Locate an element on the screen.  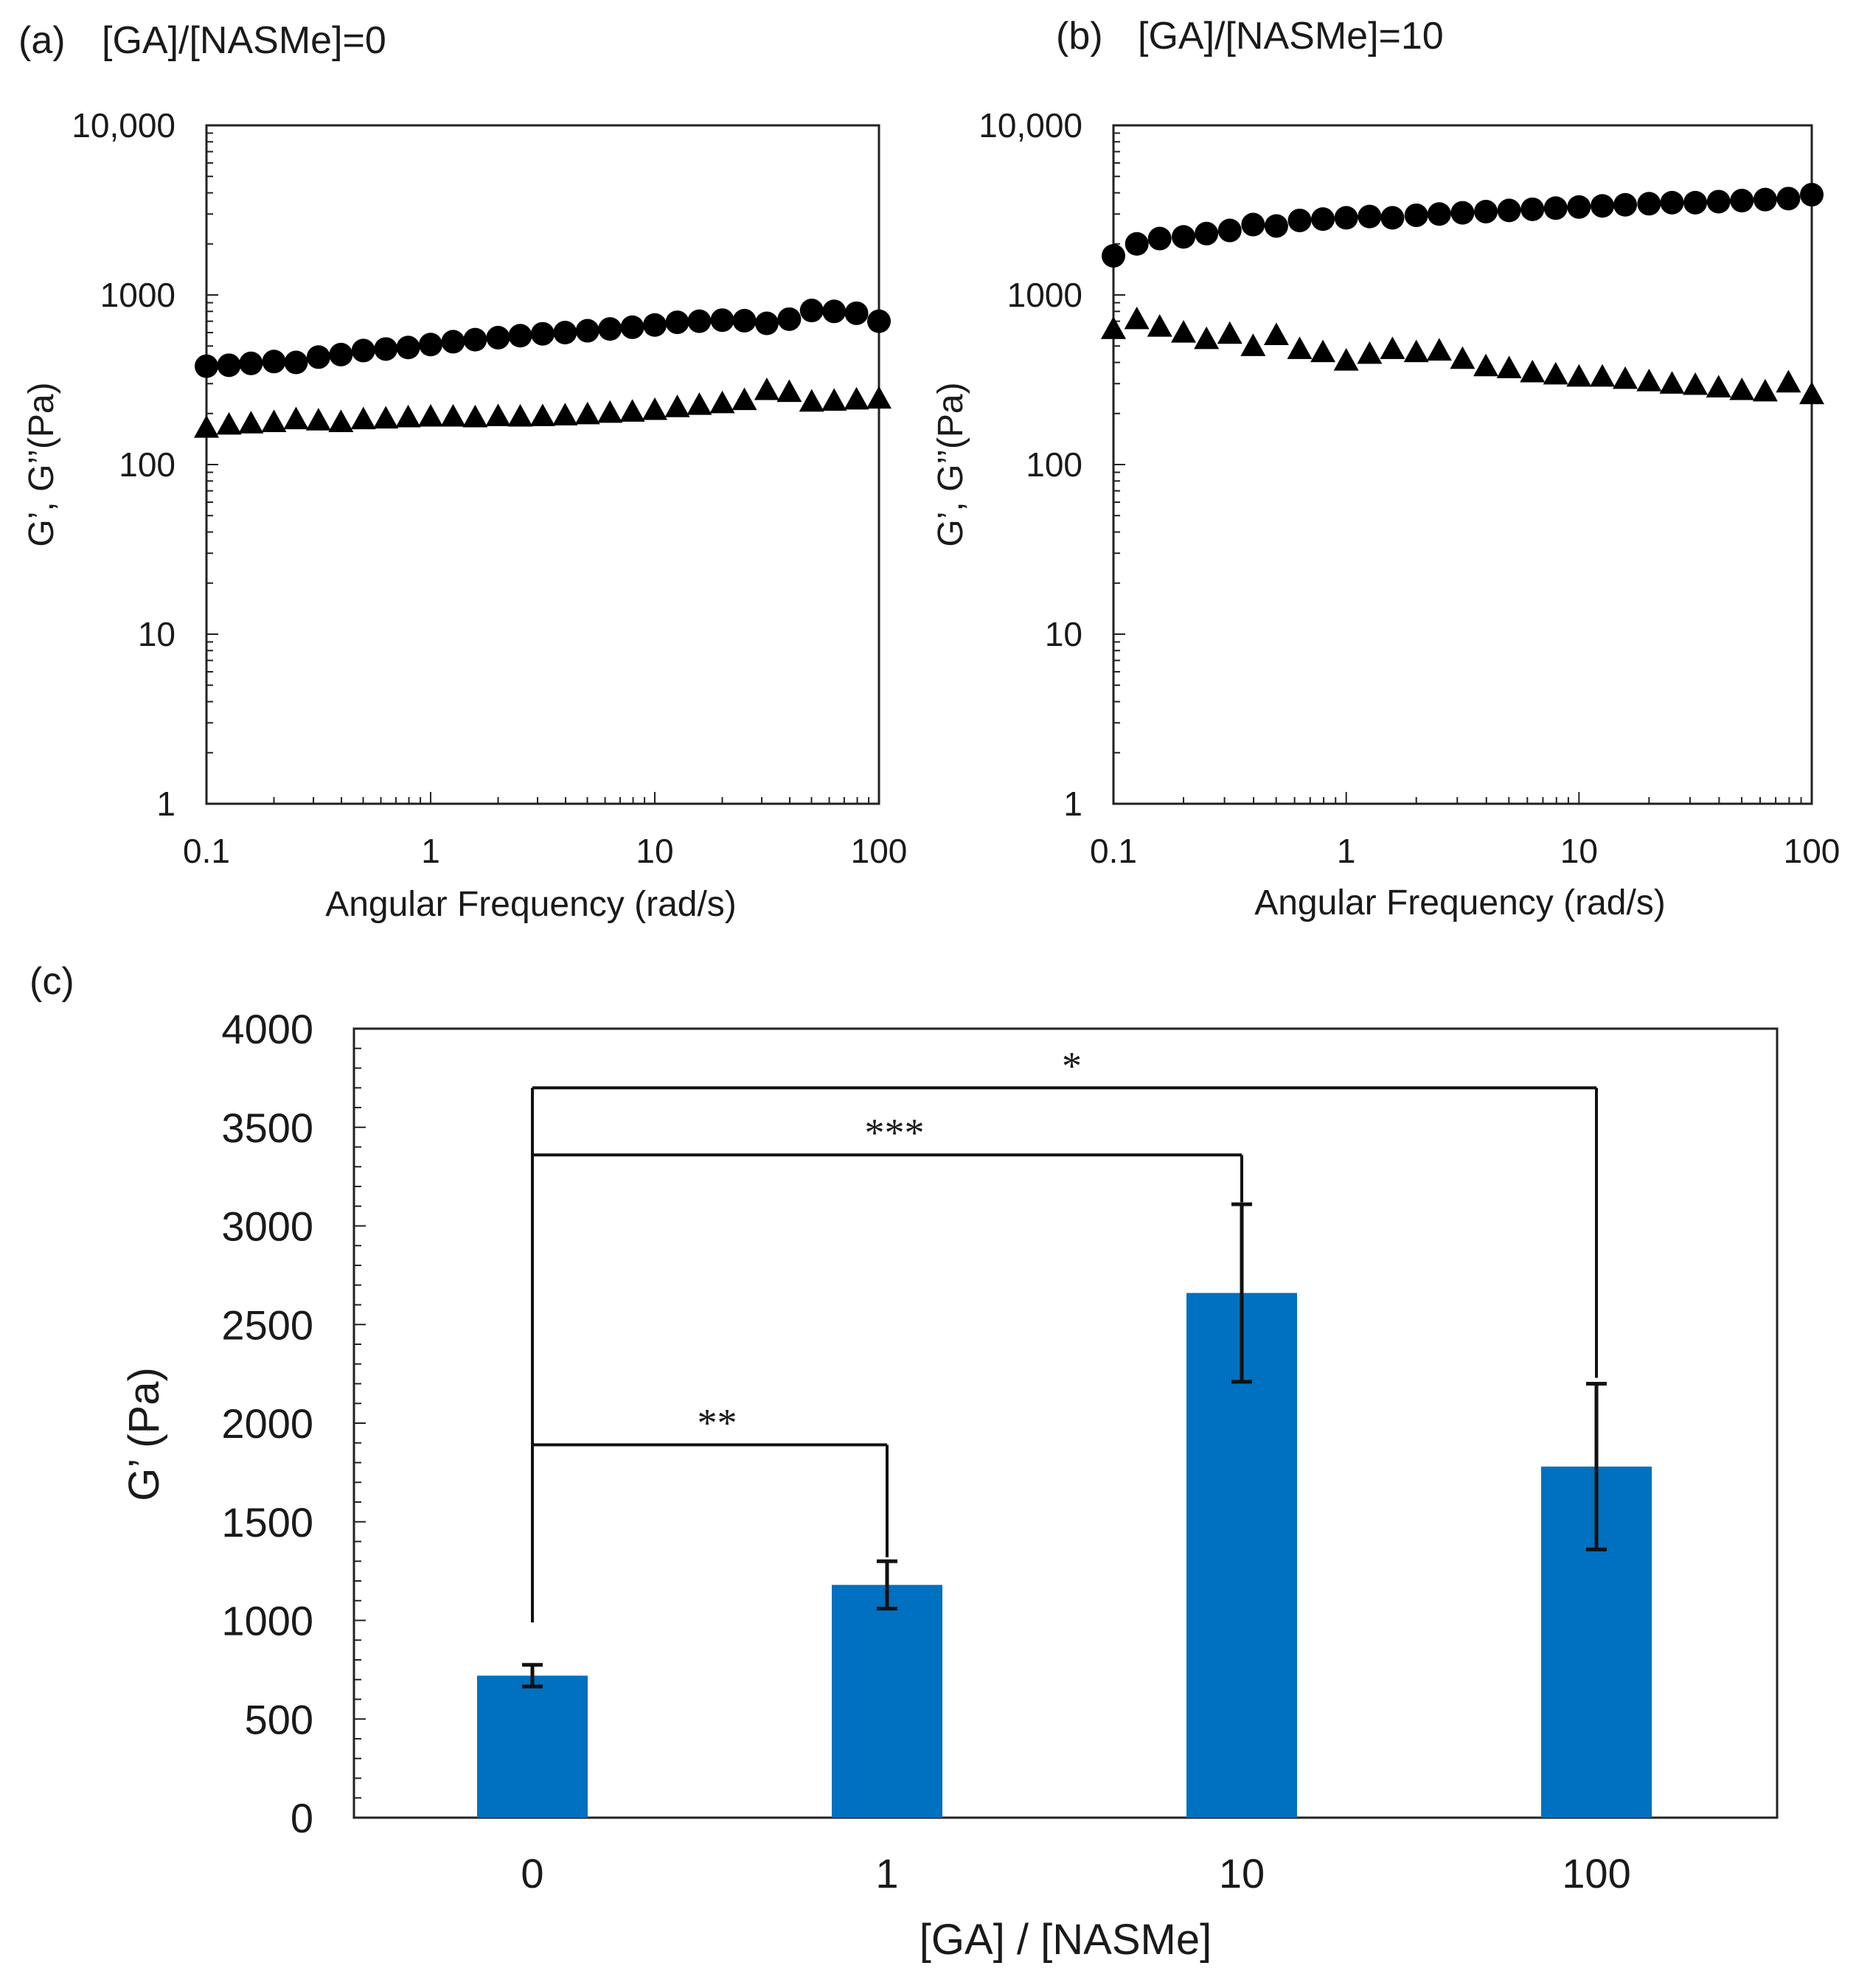
panel-b-series-g-prime is located at coordinates (1463, 225).